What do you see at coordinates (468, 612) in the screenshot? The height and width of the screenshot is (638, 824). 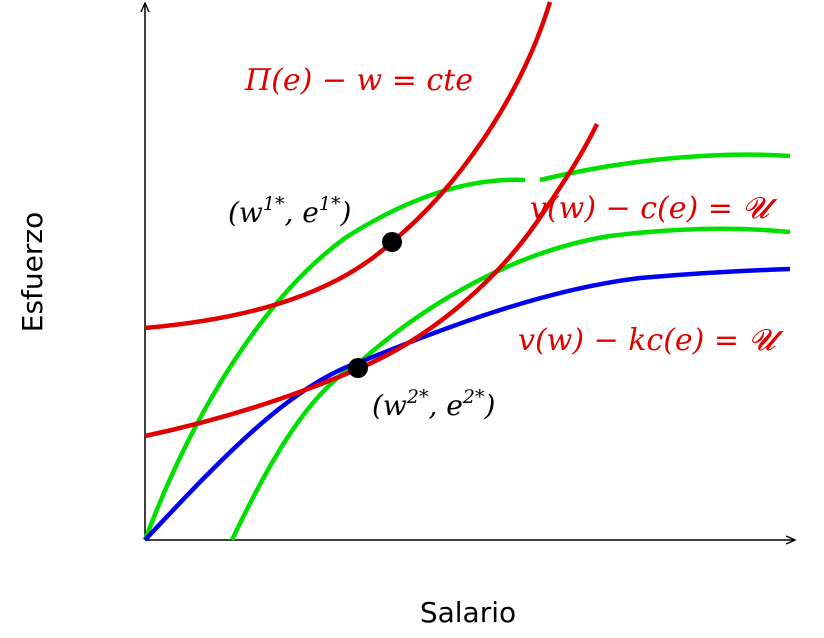 I see `x-axis-title: Salario` at bounding box center [468, 612].